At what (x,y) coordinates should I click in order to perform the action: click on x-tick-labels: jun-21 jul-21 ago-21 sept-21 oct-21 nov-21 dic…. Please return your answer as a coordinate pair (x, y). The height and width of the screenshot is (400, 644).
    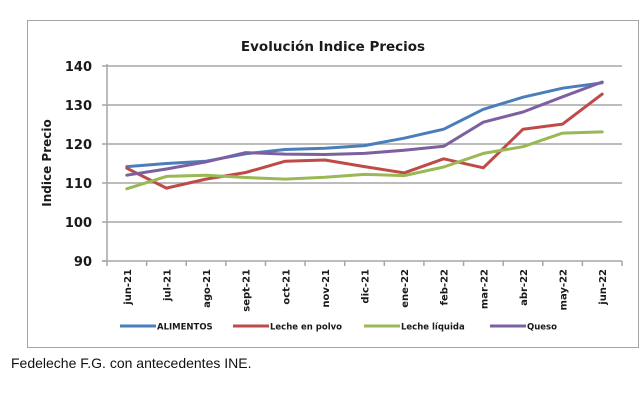
    Looking at the image, I should click on (366, 290).